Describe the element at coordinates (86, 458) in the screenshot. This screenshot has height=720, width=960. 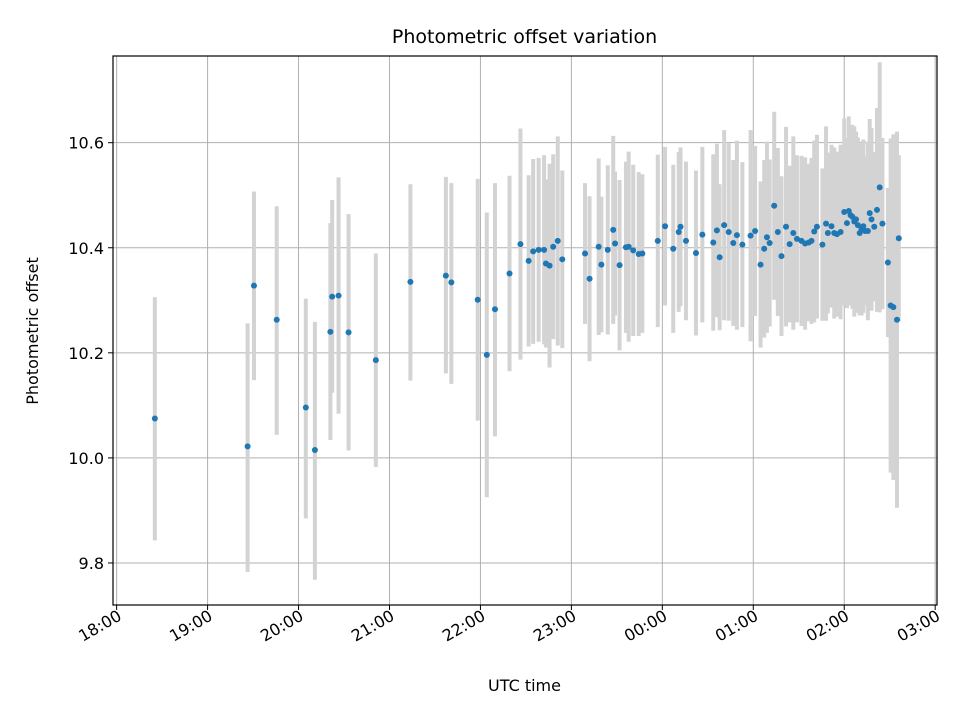
I see `y-tick-label: 10.0` at that location.